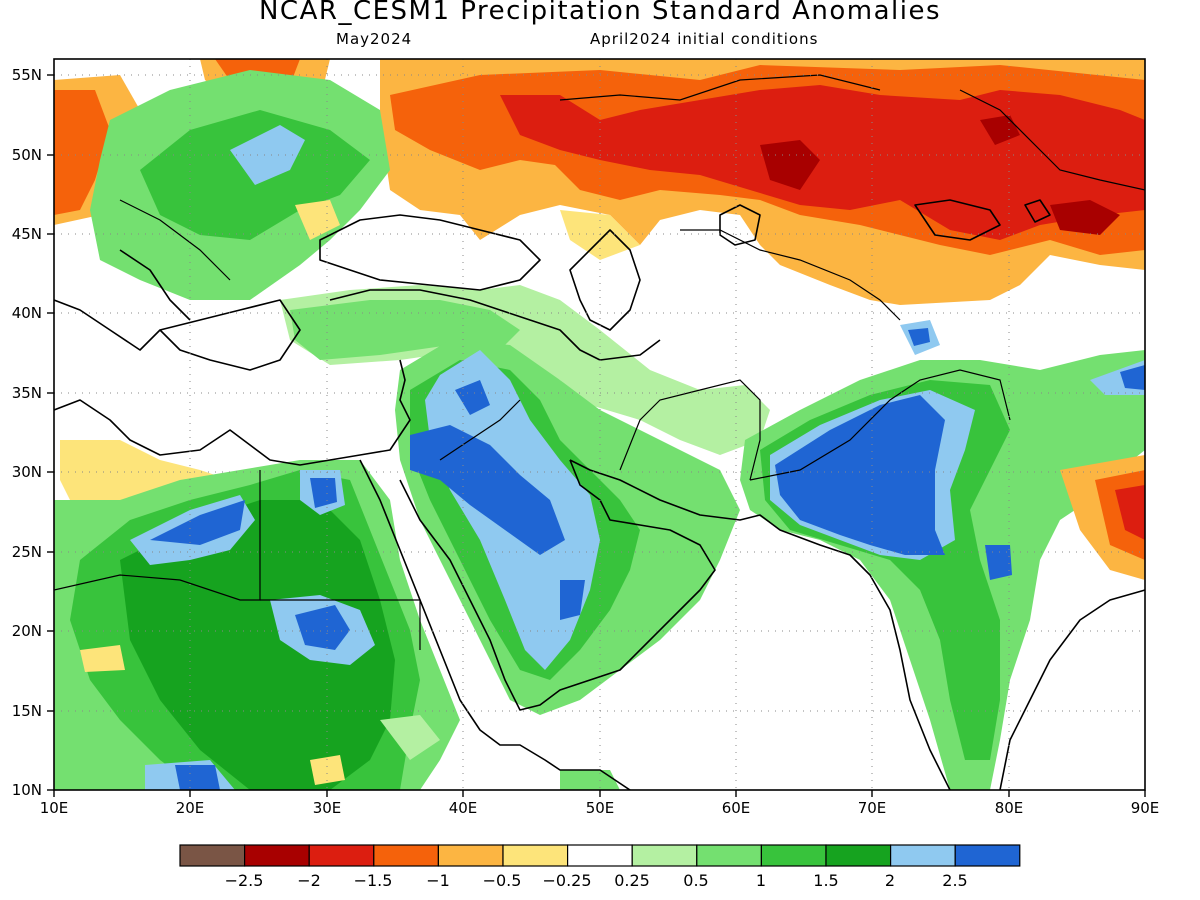 The image size is (1200, 900). What do you see at coordinates (860, 475) in the screenshot?
I see `wet-core-south-asia` at bounding box center [860, 475].